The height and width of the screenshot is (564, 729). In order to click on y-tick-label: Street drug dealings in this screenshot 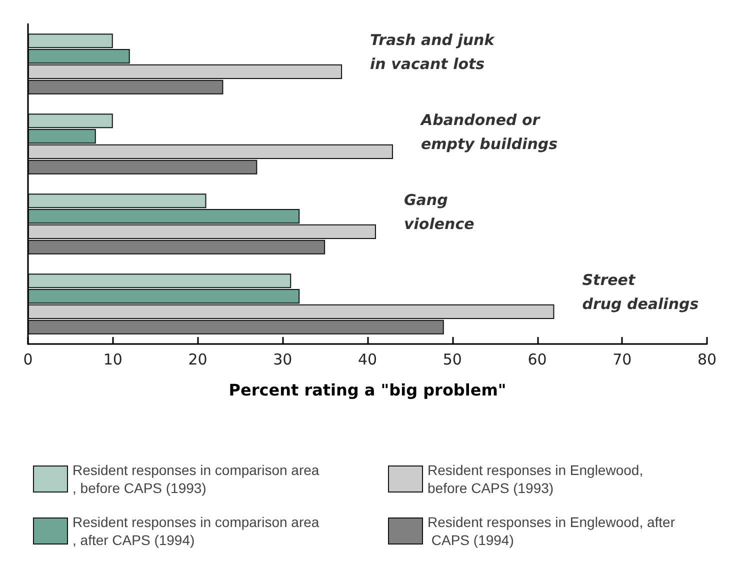, I will do `click(640, 292)`.